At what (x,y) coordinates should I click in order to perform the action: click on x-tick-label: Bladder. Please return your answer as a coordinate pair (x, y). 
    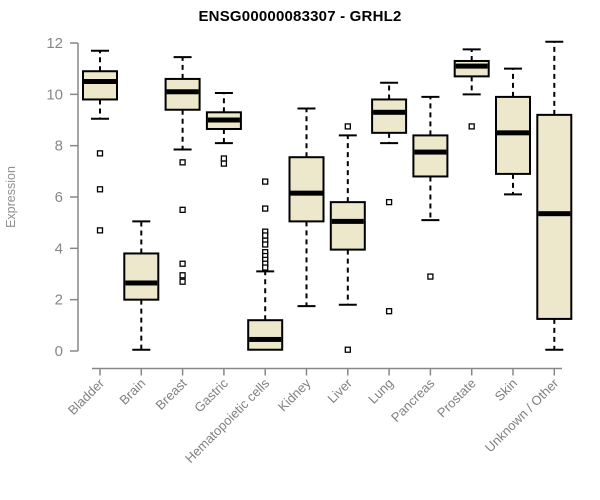
    Looking at the image, I should click on (86, 396).